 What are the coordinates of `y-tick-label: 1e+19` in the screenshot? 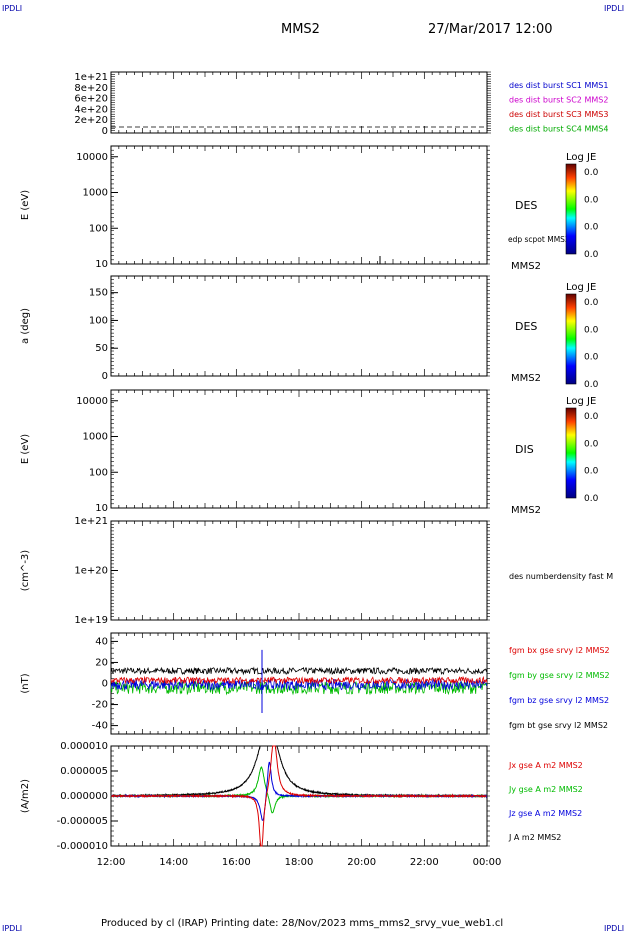 It's located at (91, 620).